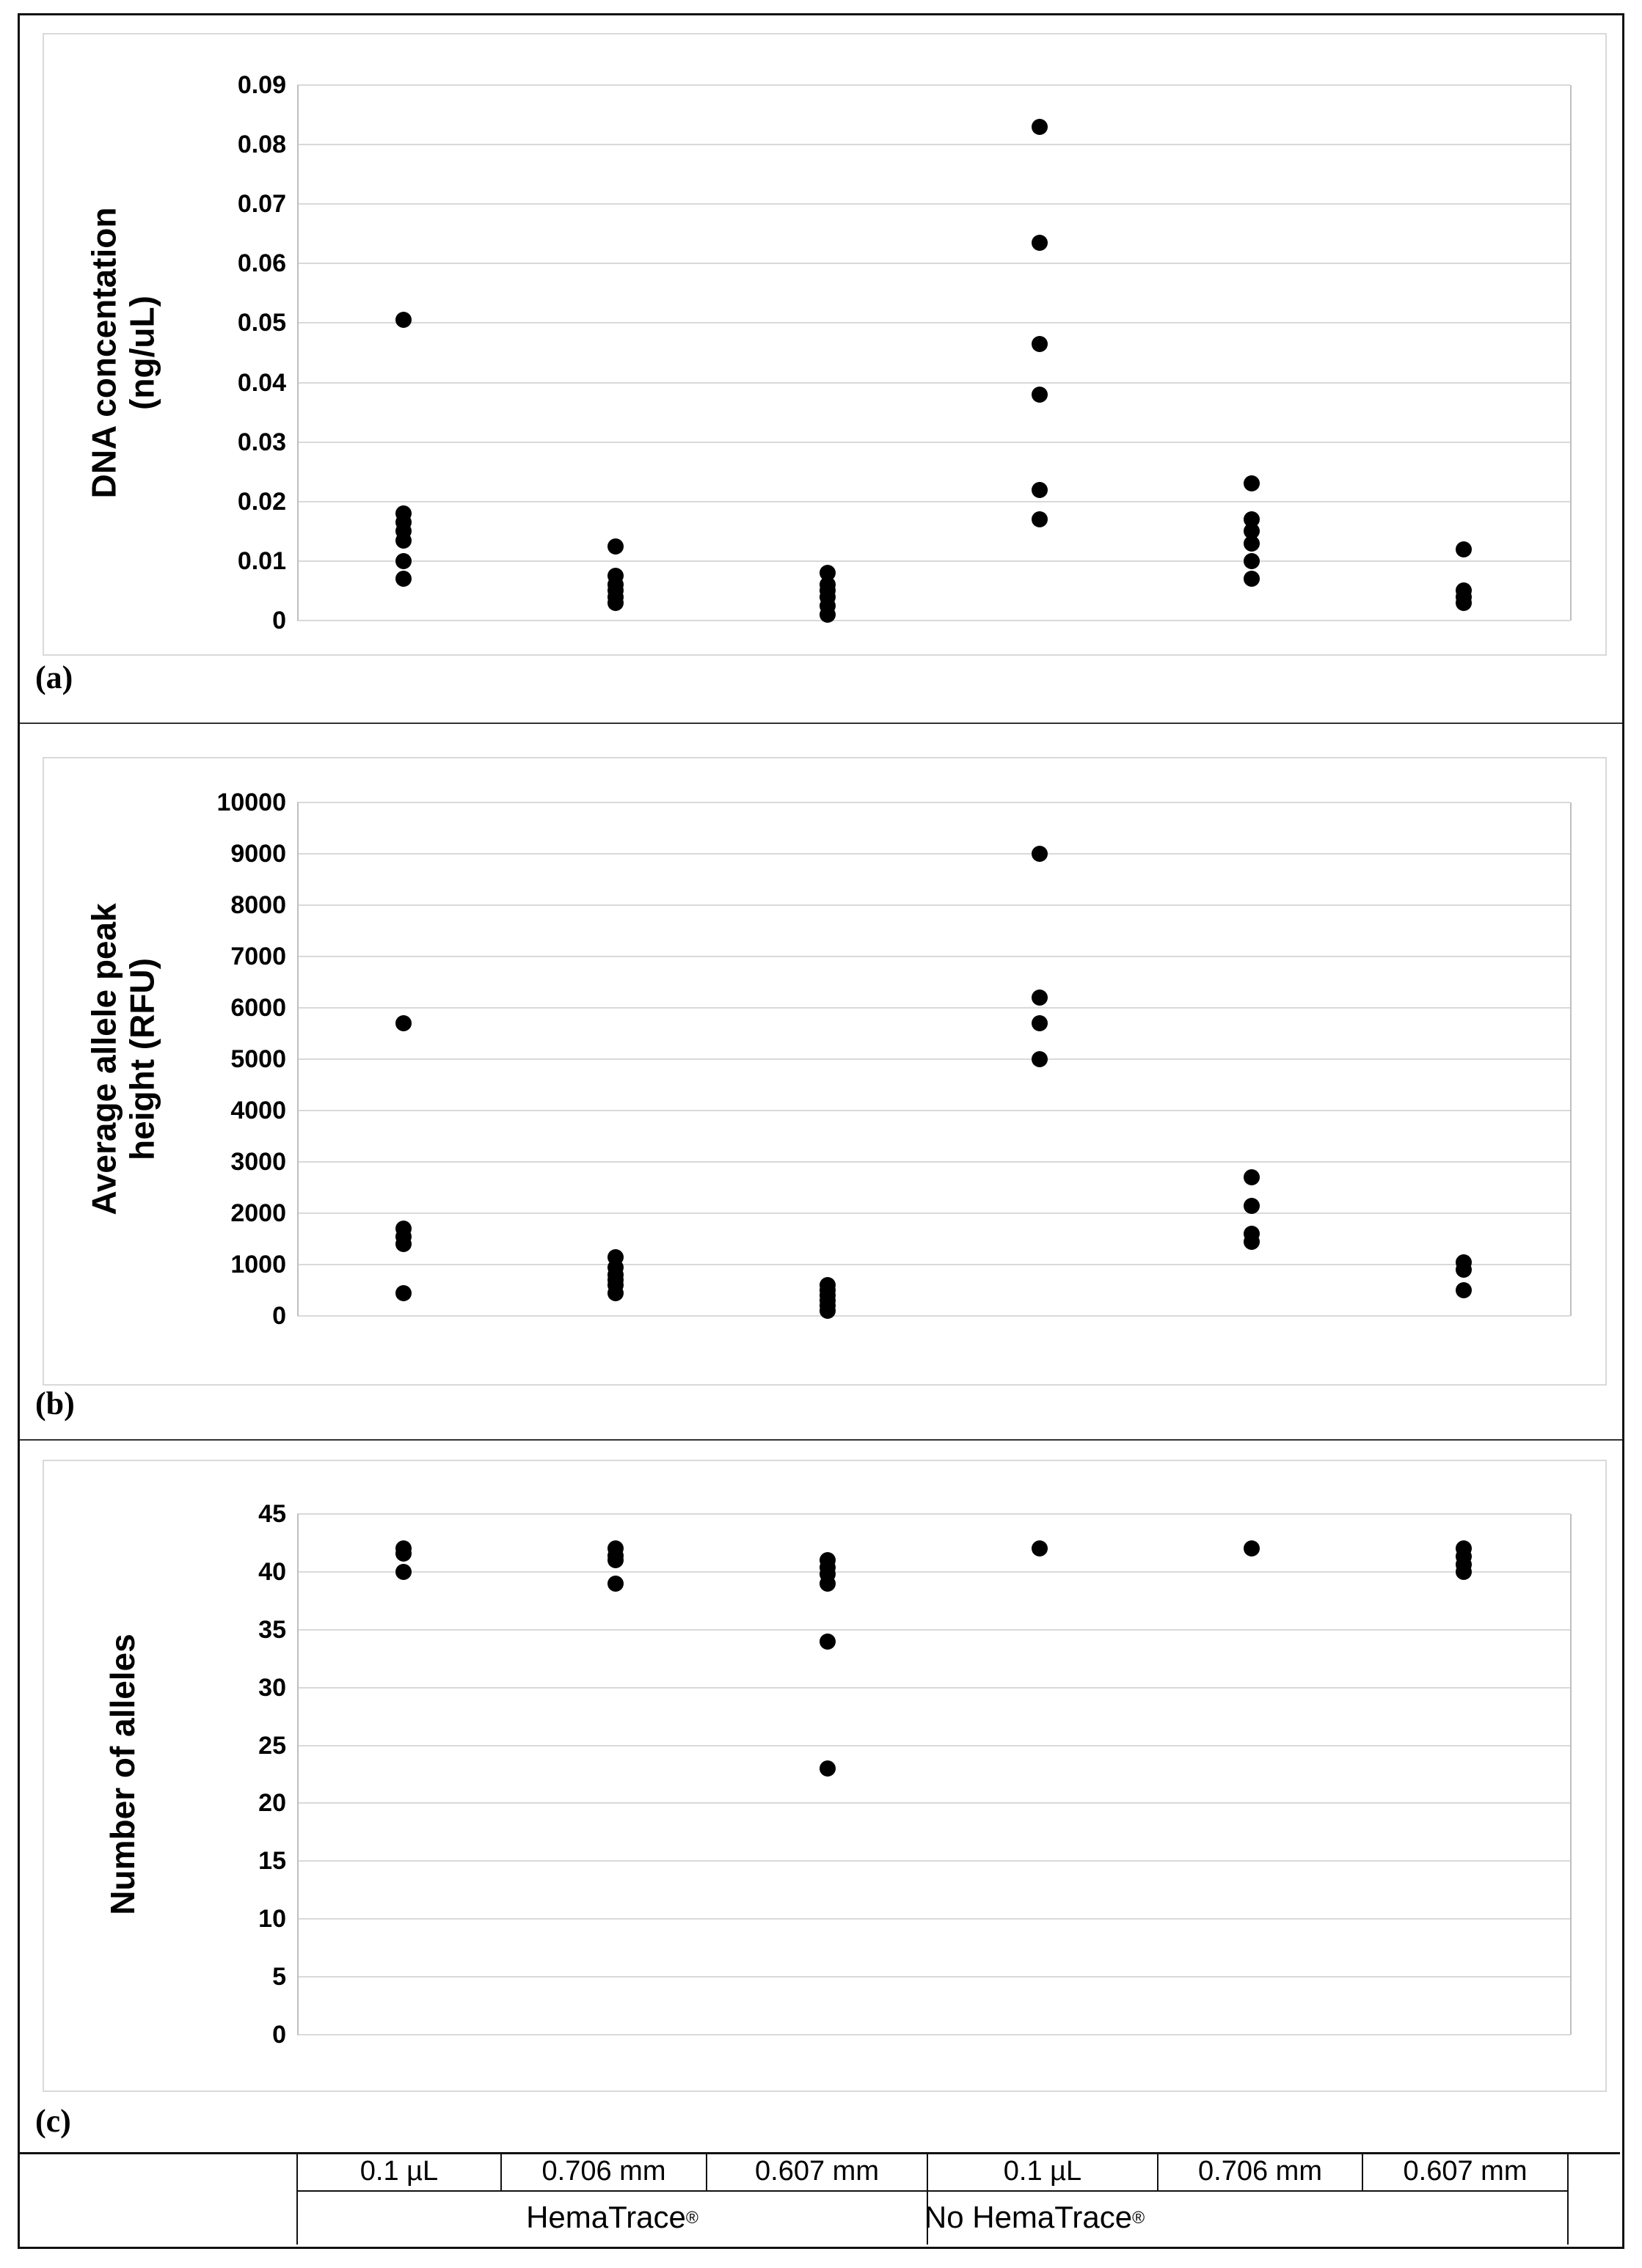 The height and width of the screenshot is (2268, 1642). Describe the element at coordinates (258, 1213) in the screenshot. I see `y-tick-label: 2000` at that location.